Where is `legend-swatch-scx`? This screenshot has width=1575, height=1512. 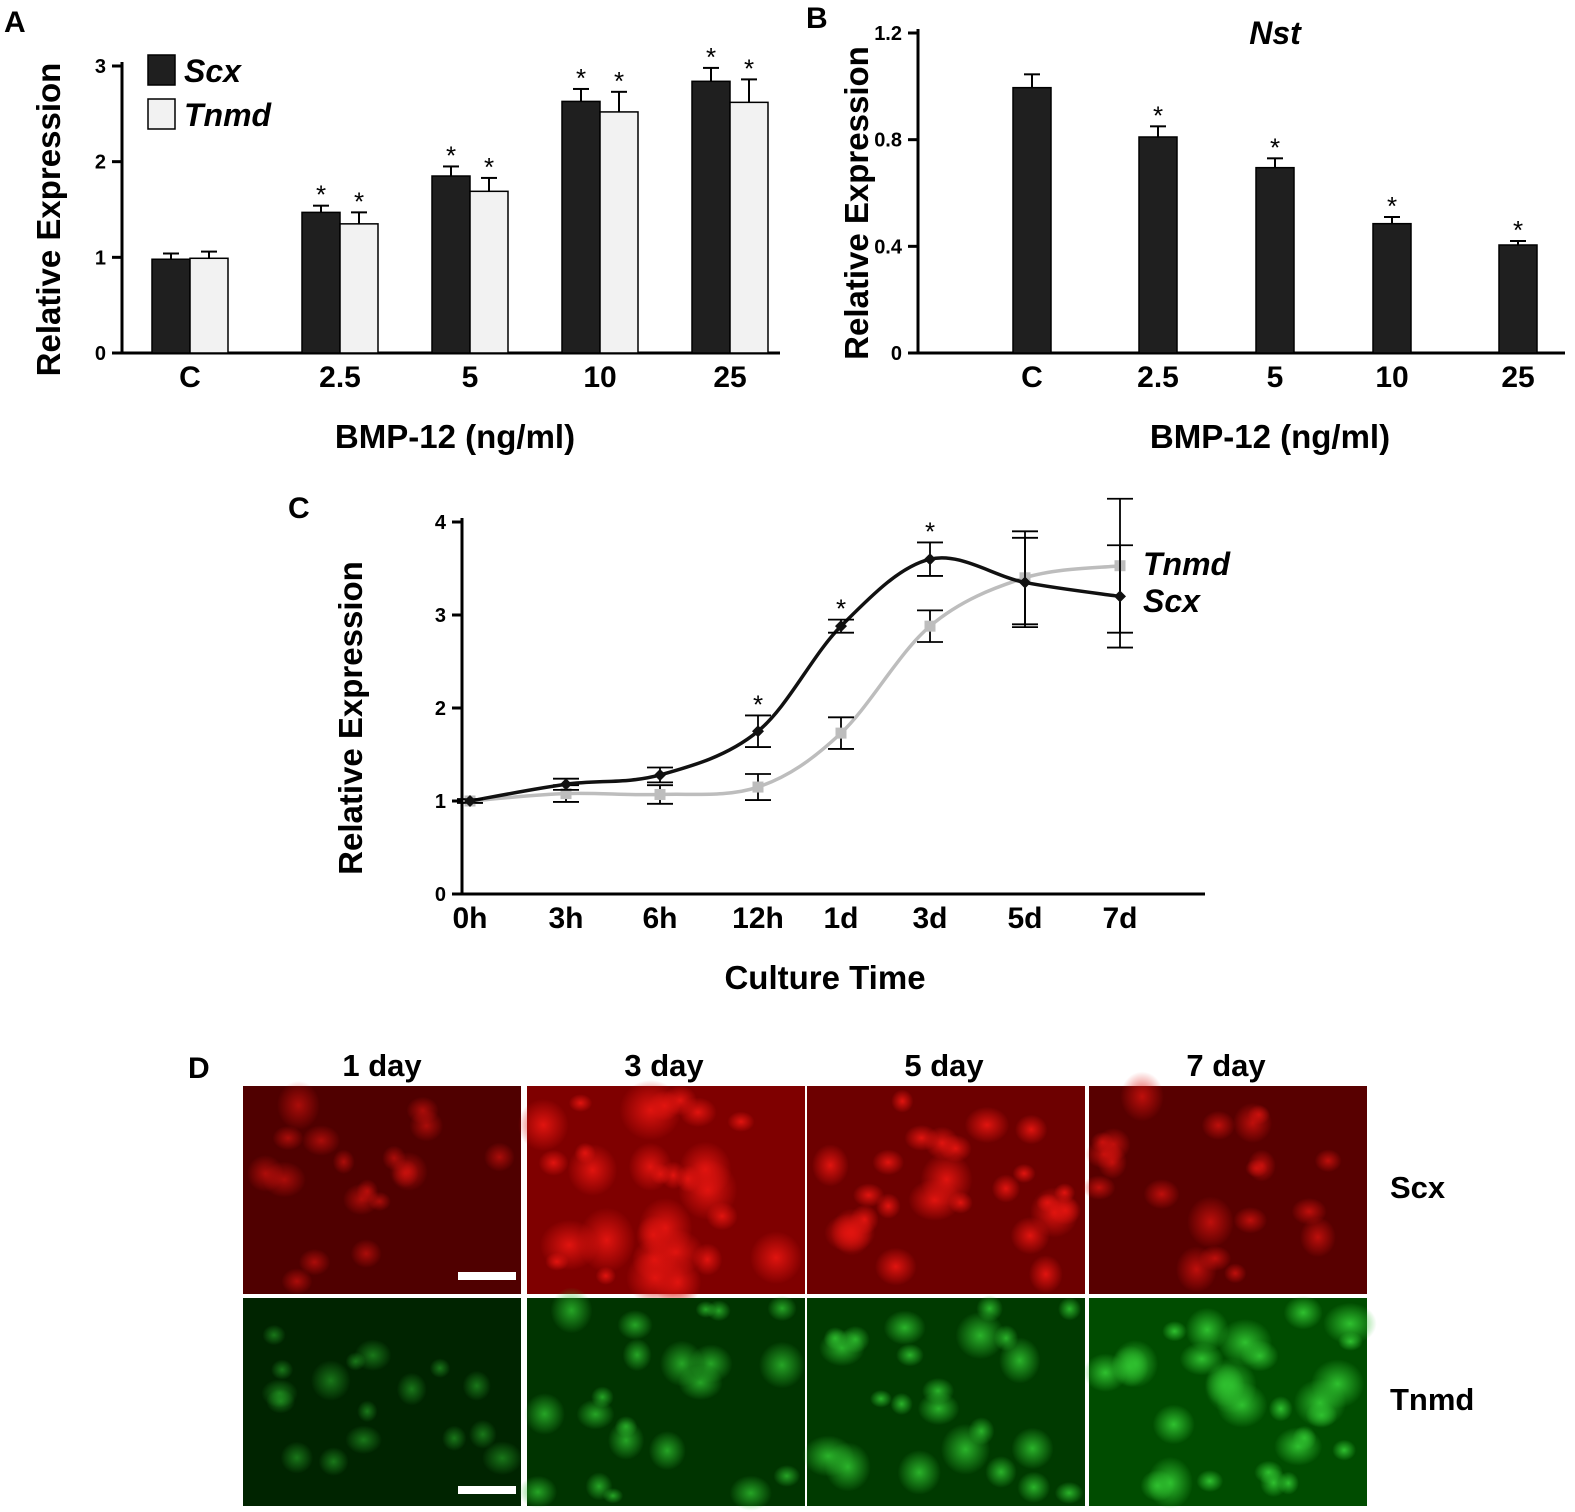 legend-swatch-scx is located at coordinates (161, 70).